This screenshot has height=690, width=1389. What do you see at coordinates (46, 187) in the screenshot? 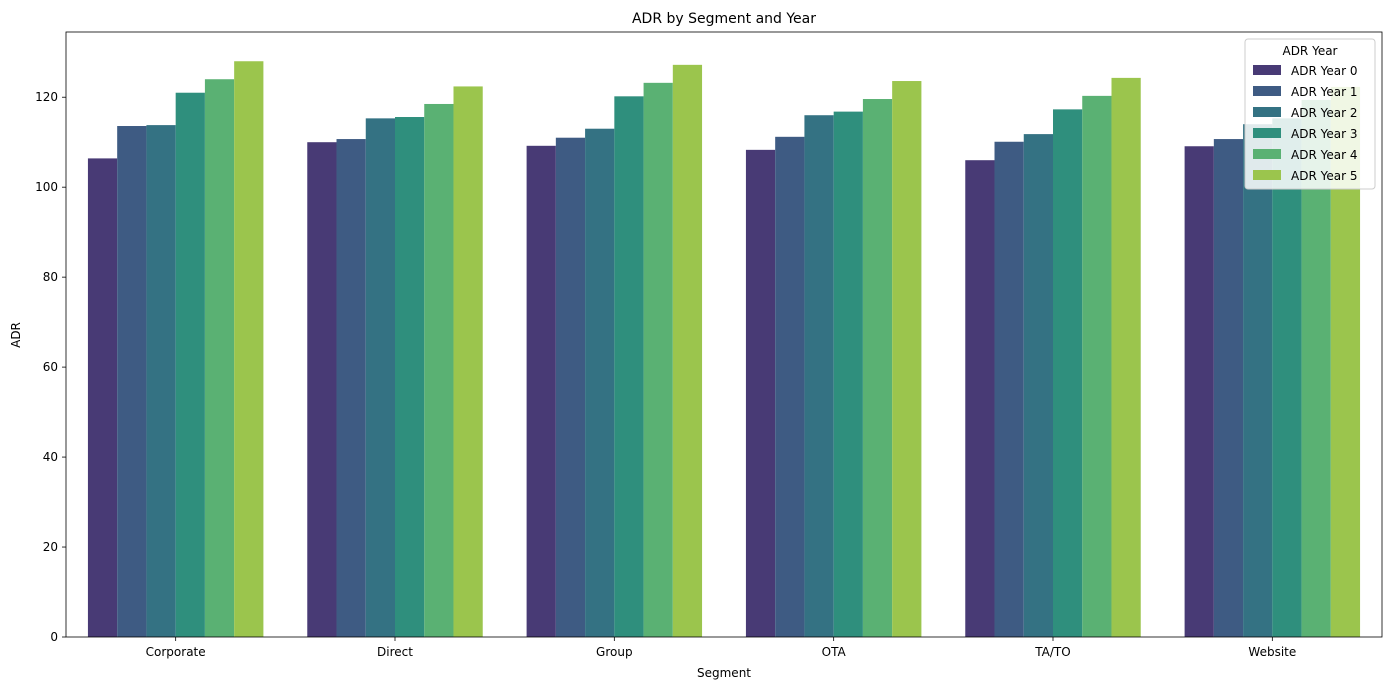
I see `y-tick-label: 100` at bounding box center [46, 187].